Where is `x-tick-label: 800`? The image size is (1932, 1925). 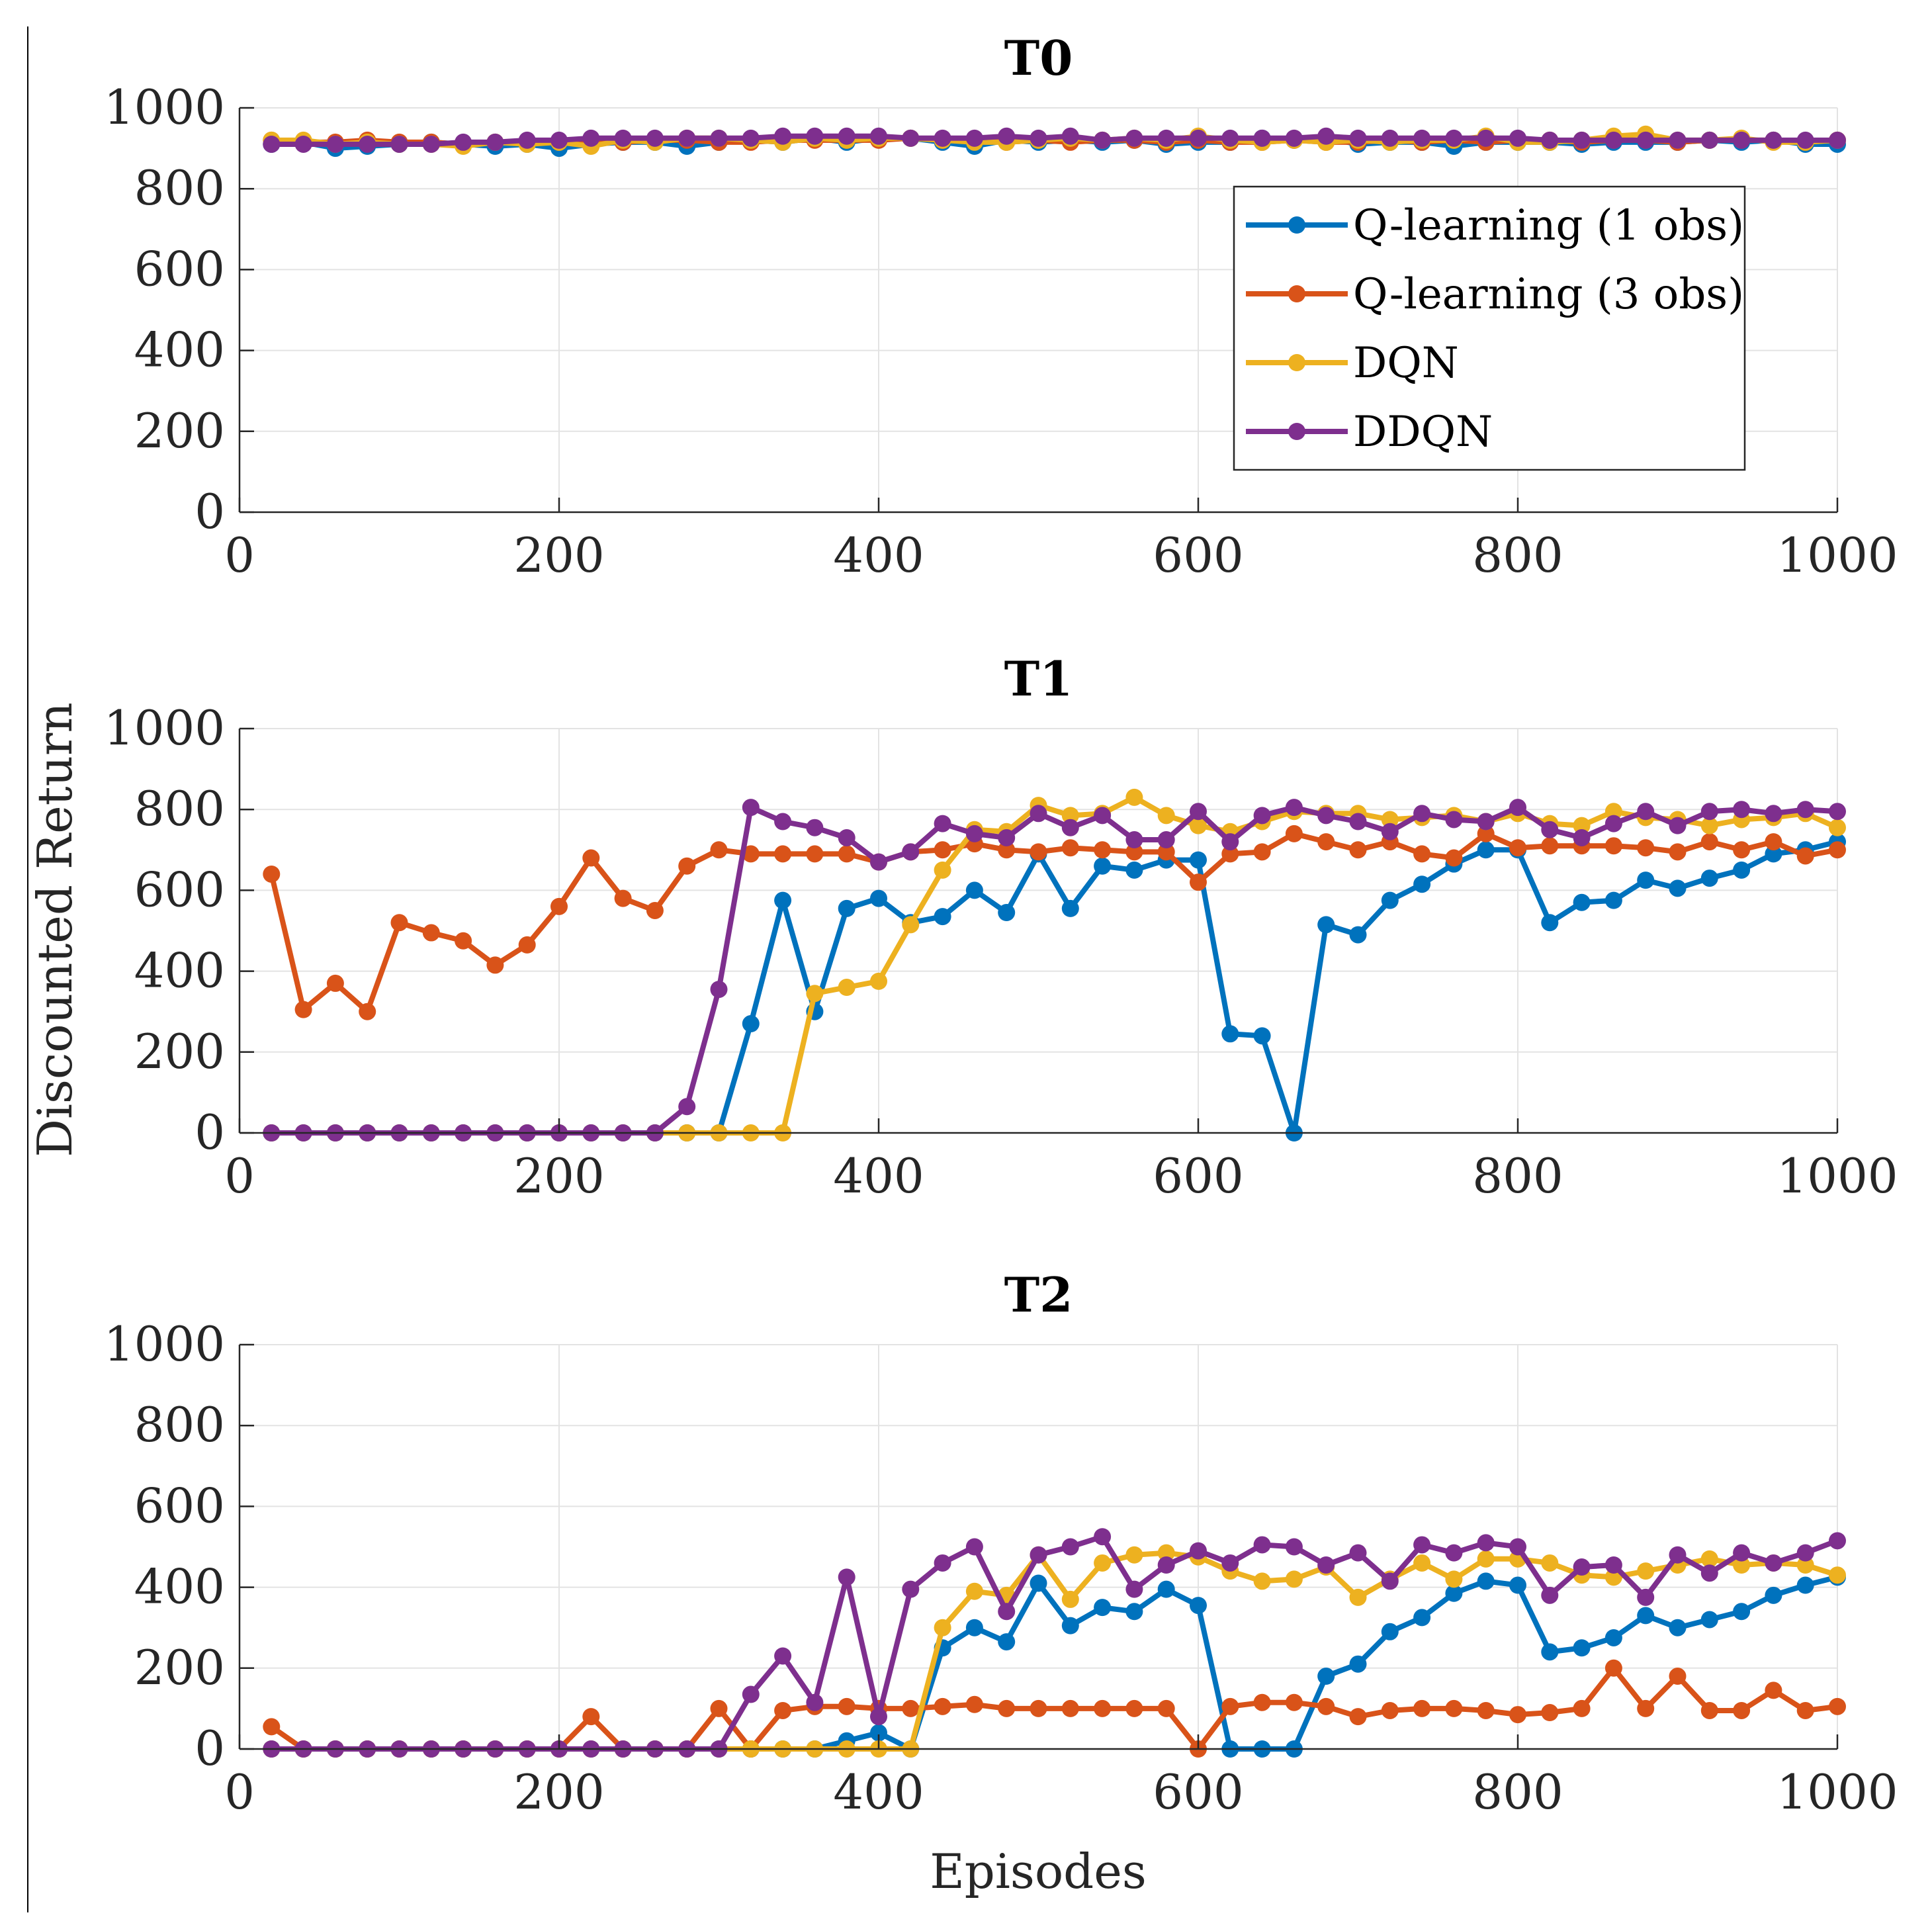 x-tick-label: 800 is located at coordinates (1517, 555).